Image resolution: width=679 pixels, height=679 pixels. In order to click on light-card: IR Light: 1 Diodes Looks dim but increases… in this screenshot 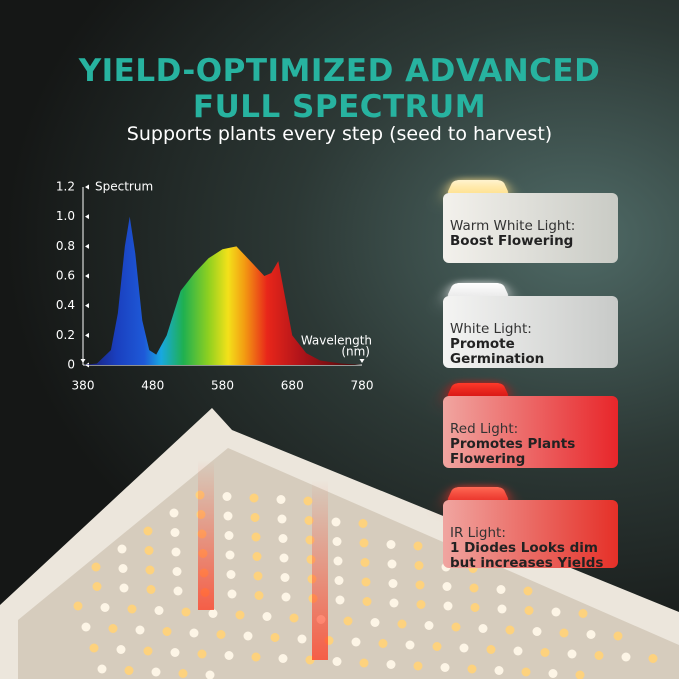, I will do `click(530, 535)`.